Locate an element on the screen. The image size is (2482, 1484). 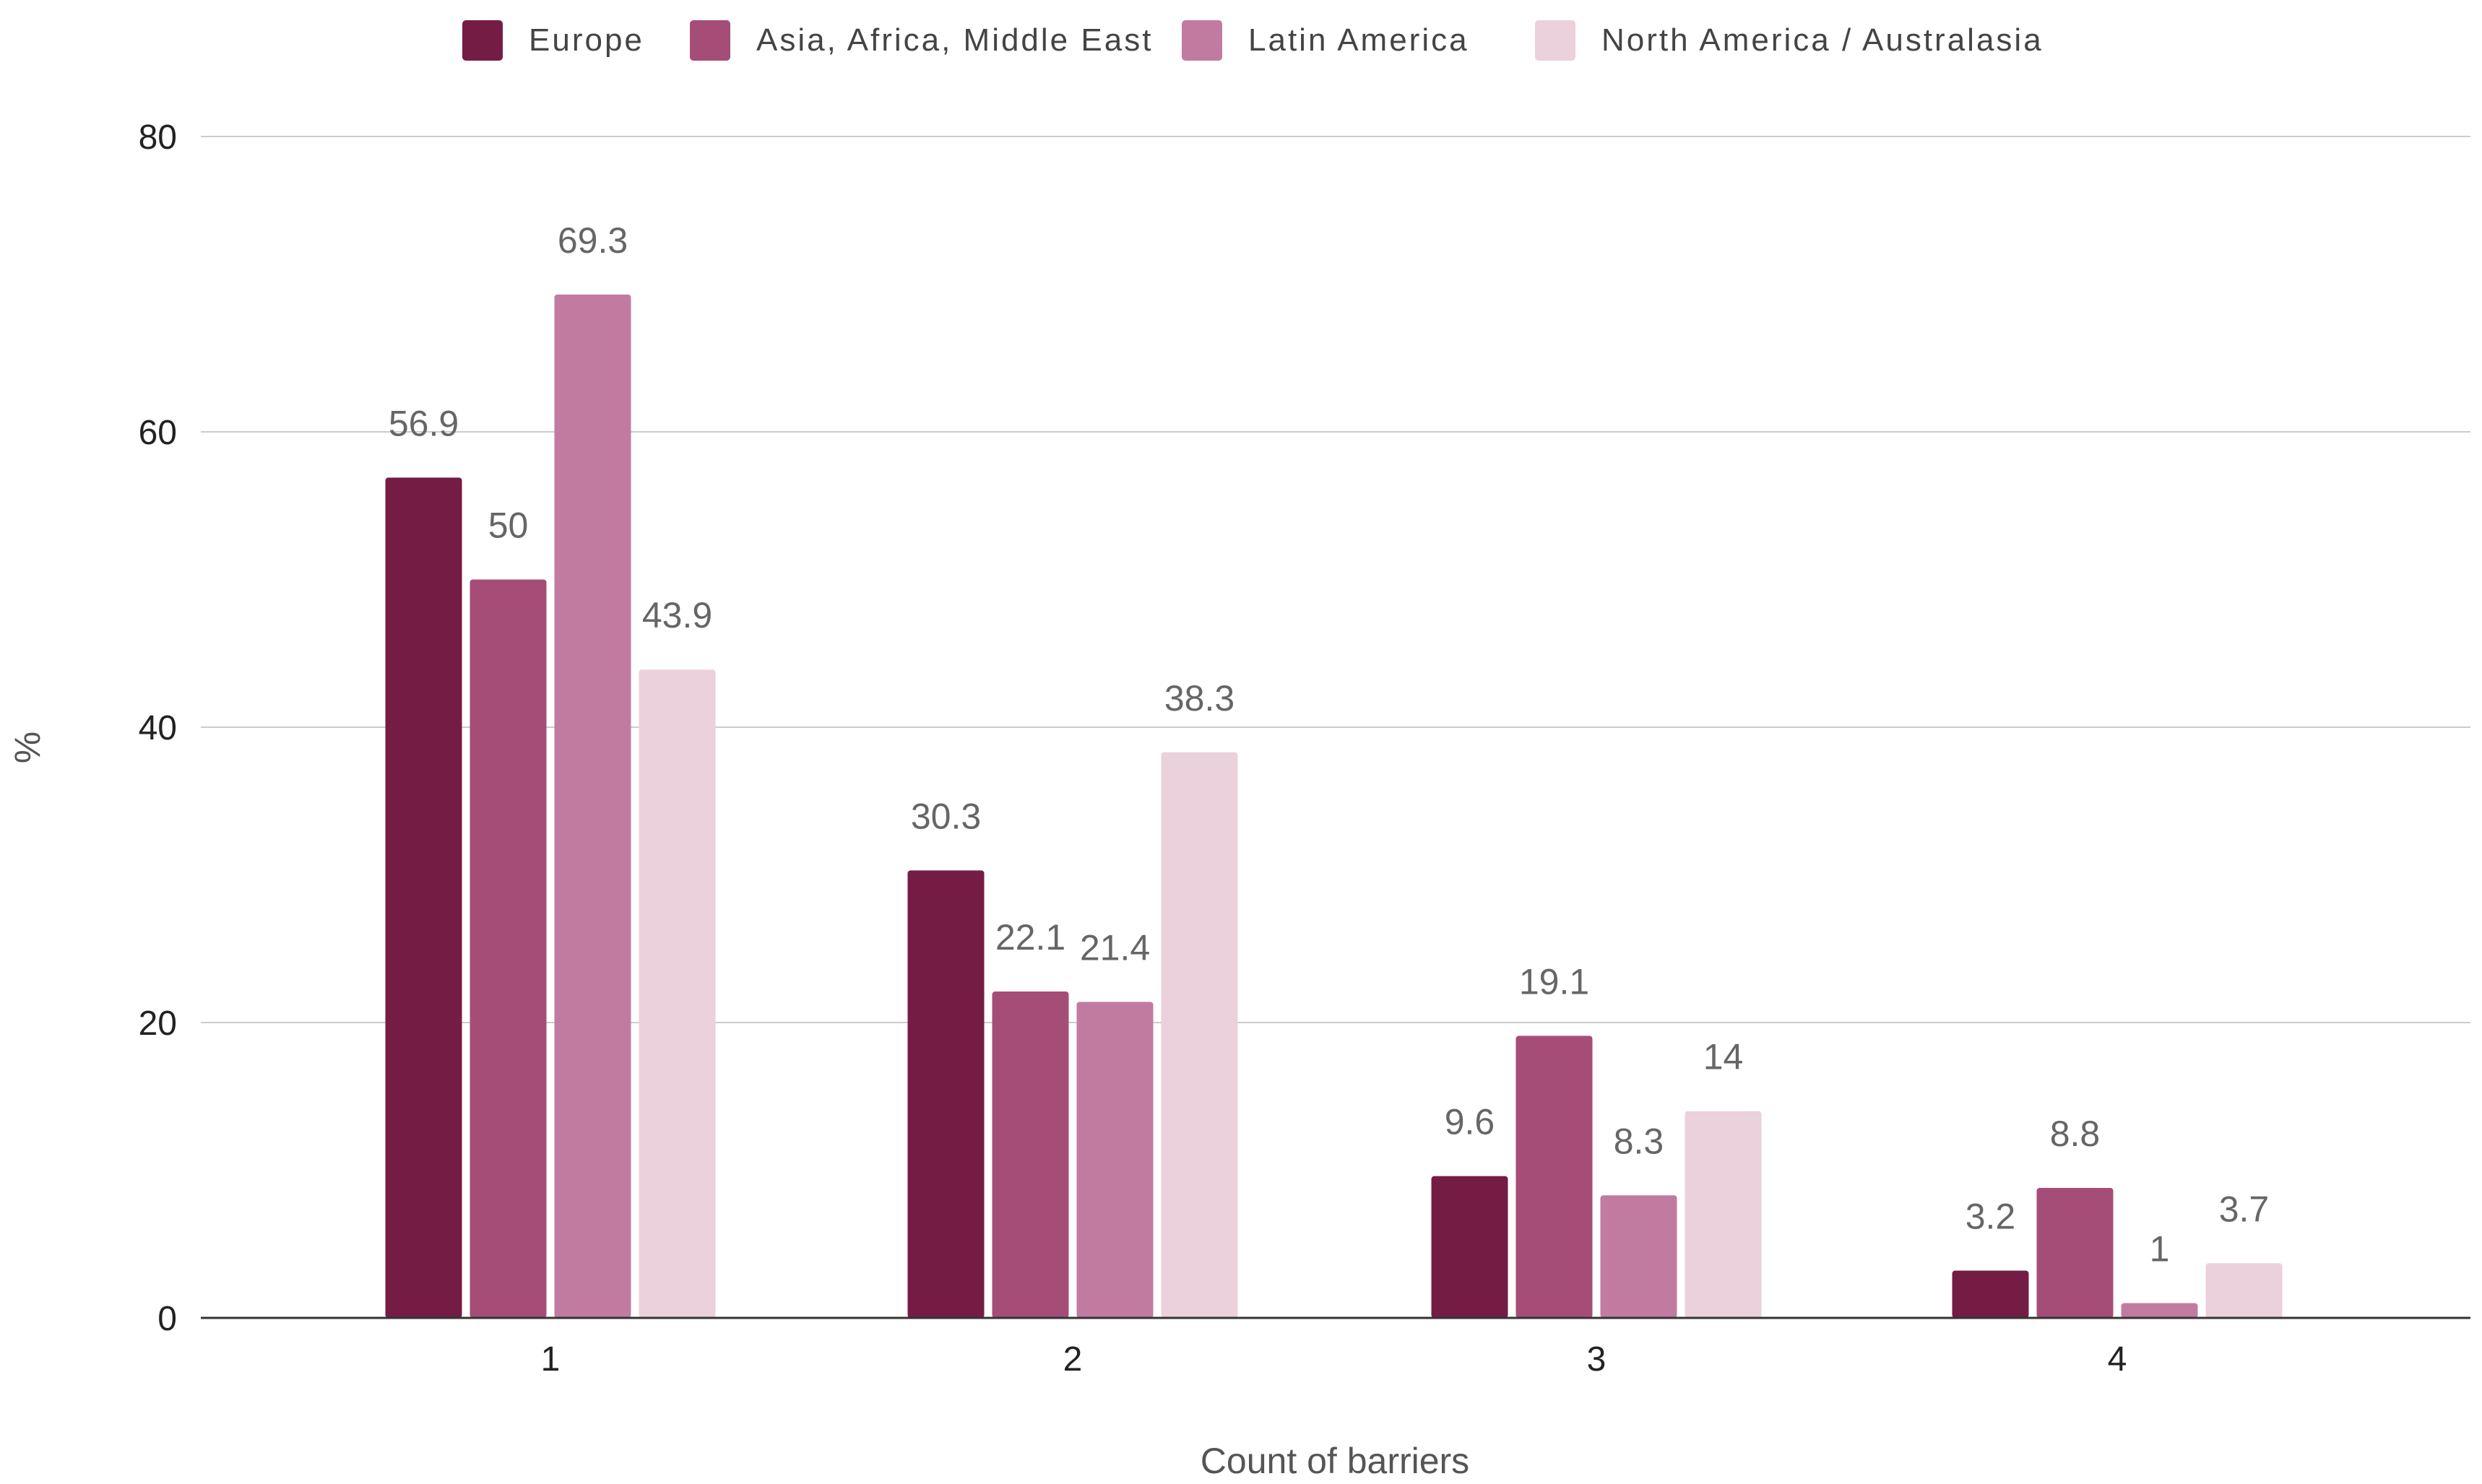
data-label: 9.6 is located at coordinates (1470, 1122).